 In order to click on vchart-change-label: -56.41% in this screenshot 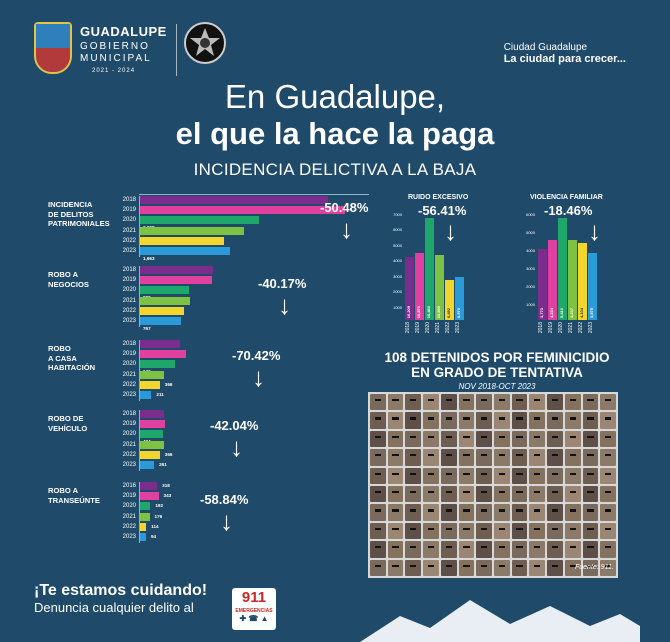, I will do `click(442, 210)`.